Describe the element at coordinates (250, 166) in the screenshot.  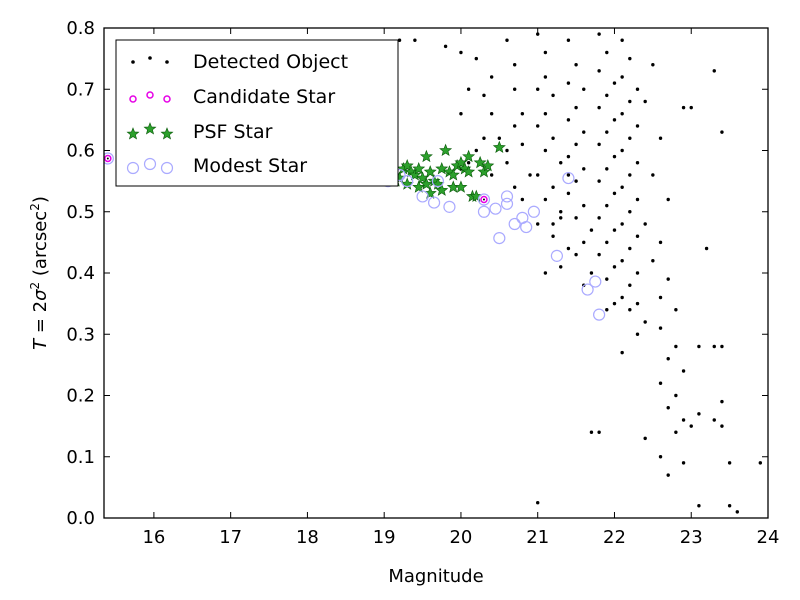
I see `legend-label-modest: Modest Star` at that location.